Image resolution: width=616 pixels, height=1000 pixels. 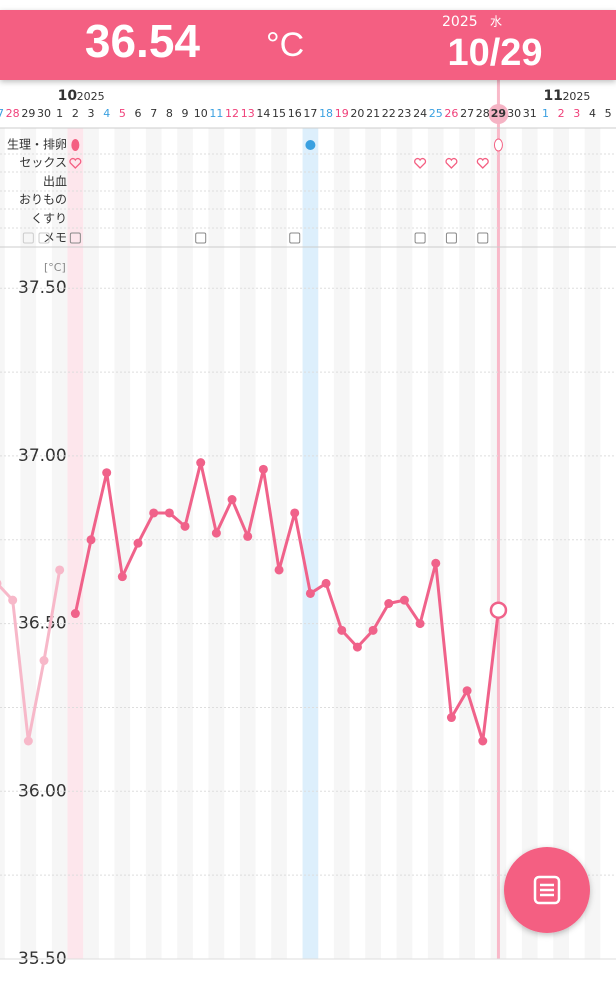 I want to click on fab, so click(x=547, y=890).